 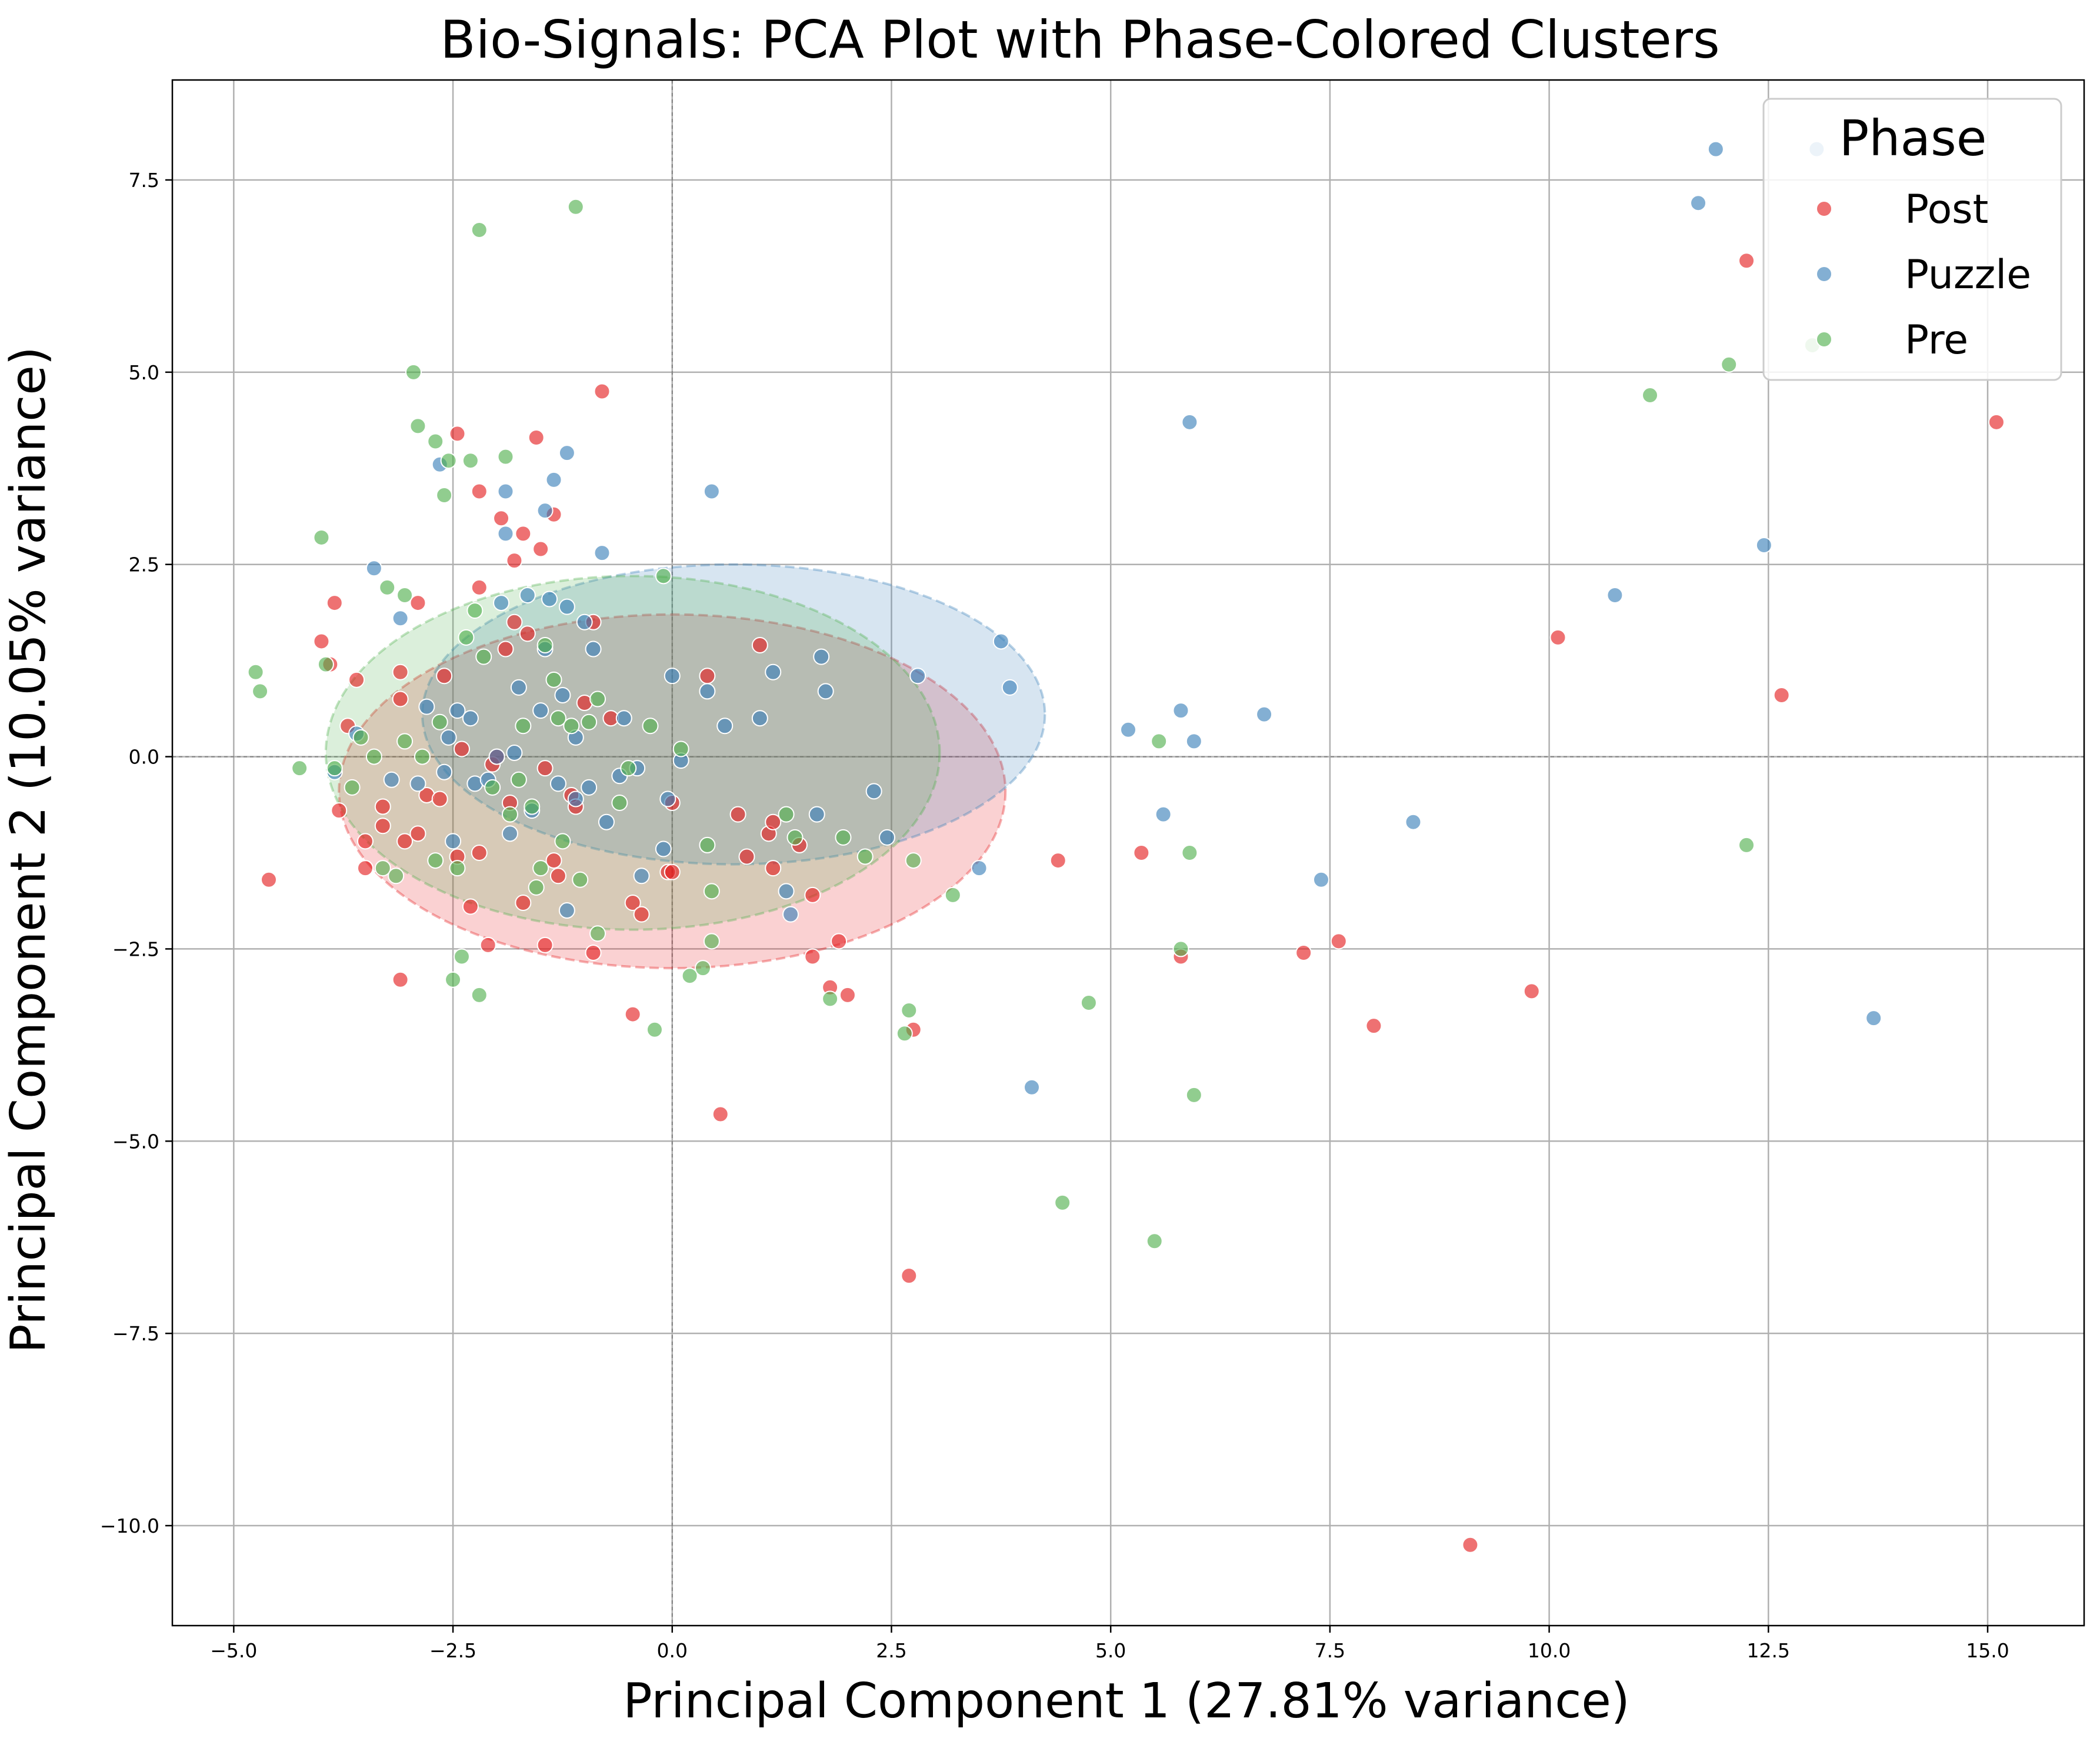 I want to click on y-axis-label: Principal Component 2 (10.05% variance), so click(x=28, y=849).